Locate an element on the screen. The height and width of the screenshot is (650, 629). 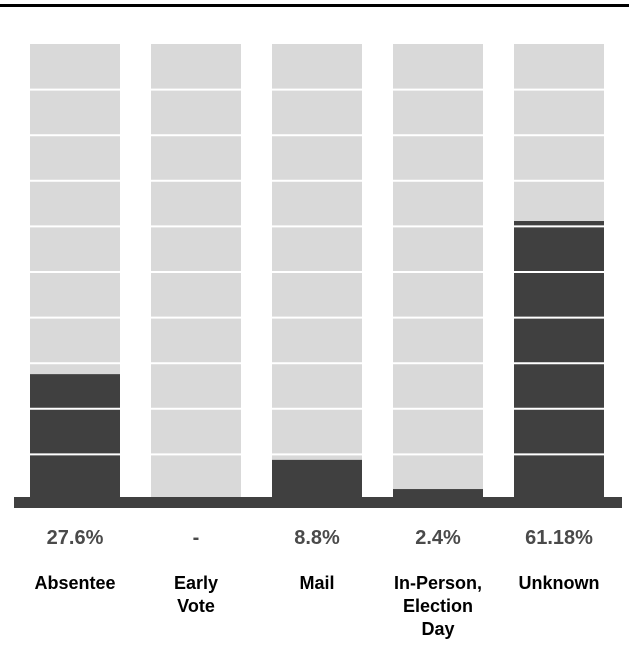
value-label-unknown: 61.18% is located at coordinates (559, 538).